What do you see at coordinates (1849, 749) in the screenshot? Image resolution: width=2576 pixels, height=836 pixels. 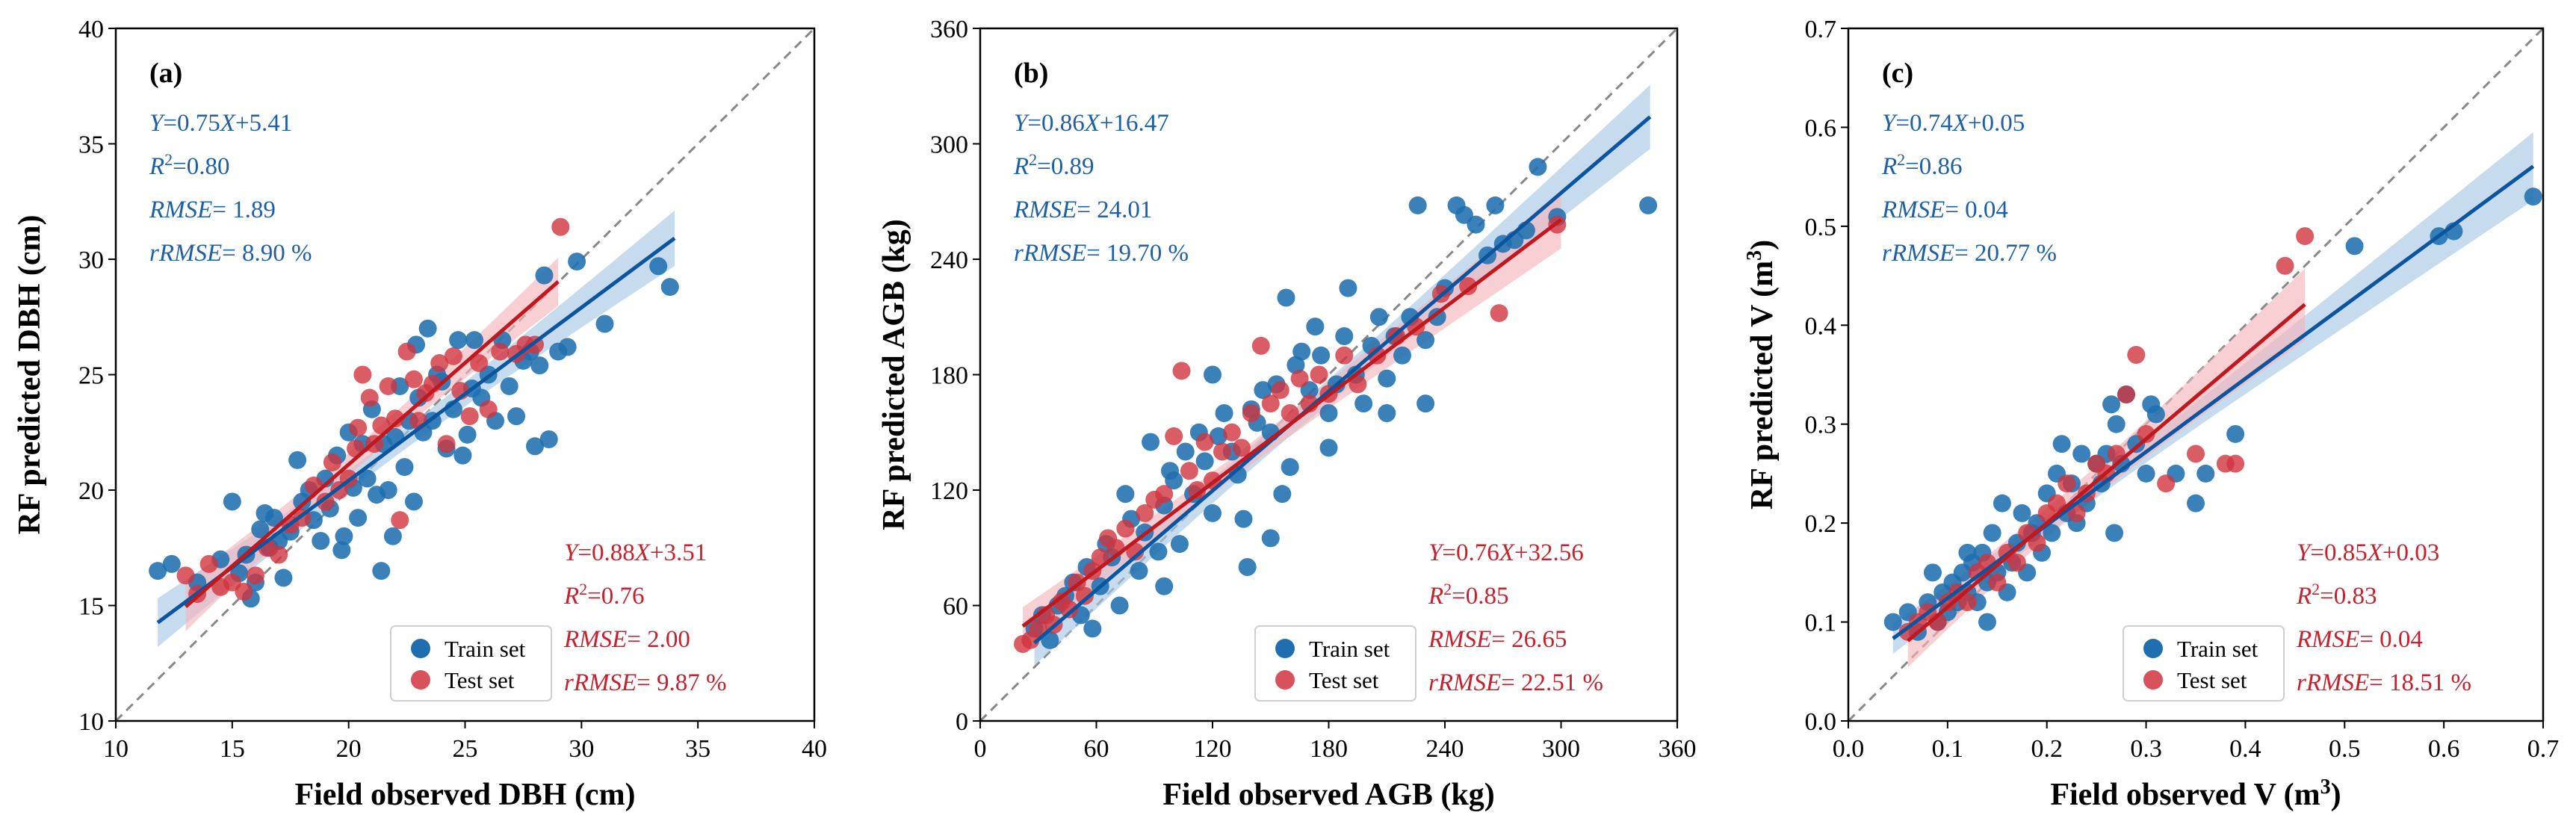 I see `x-tick-label: 0.0` at bounding box center [1849, 749].